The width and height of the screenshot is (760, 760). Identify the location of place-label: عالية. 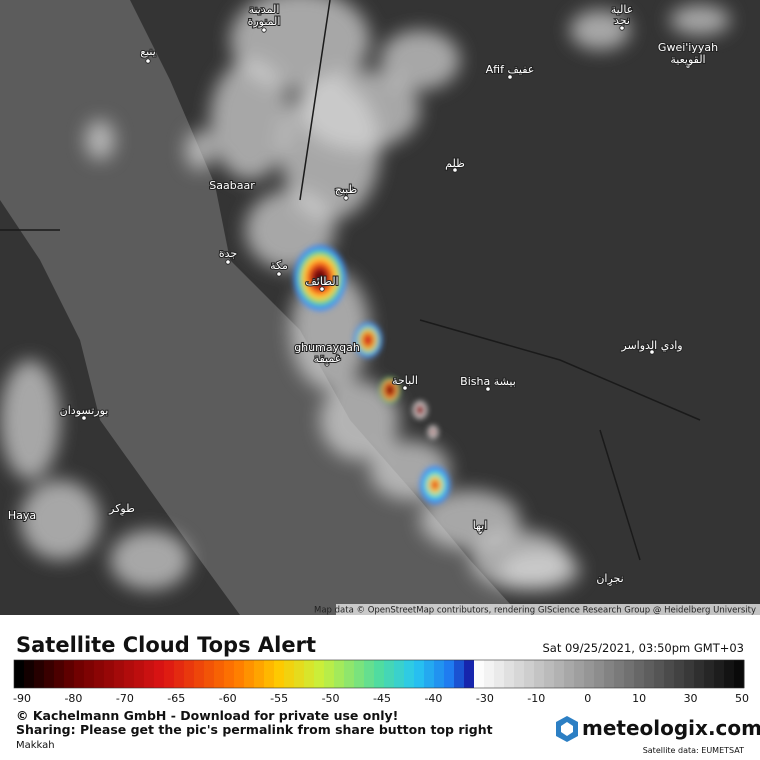
(622, 9).